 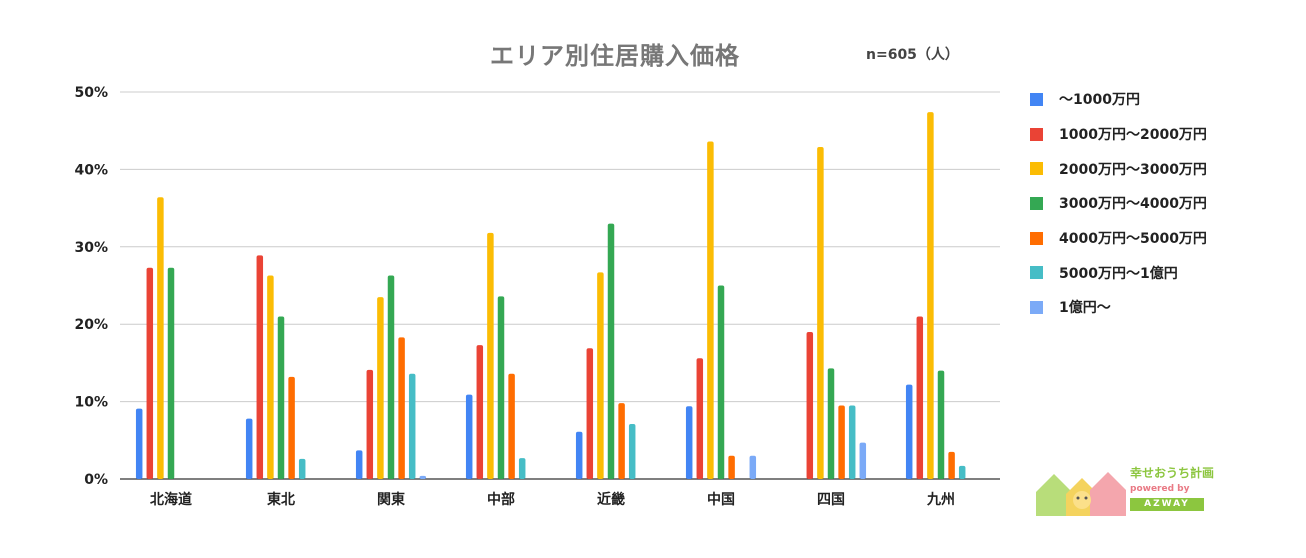 What do you see at coordinates (1099, 100) in the screenshot?
I see `legend-label: ～1000万円` at bounding box center [1099, 100].